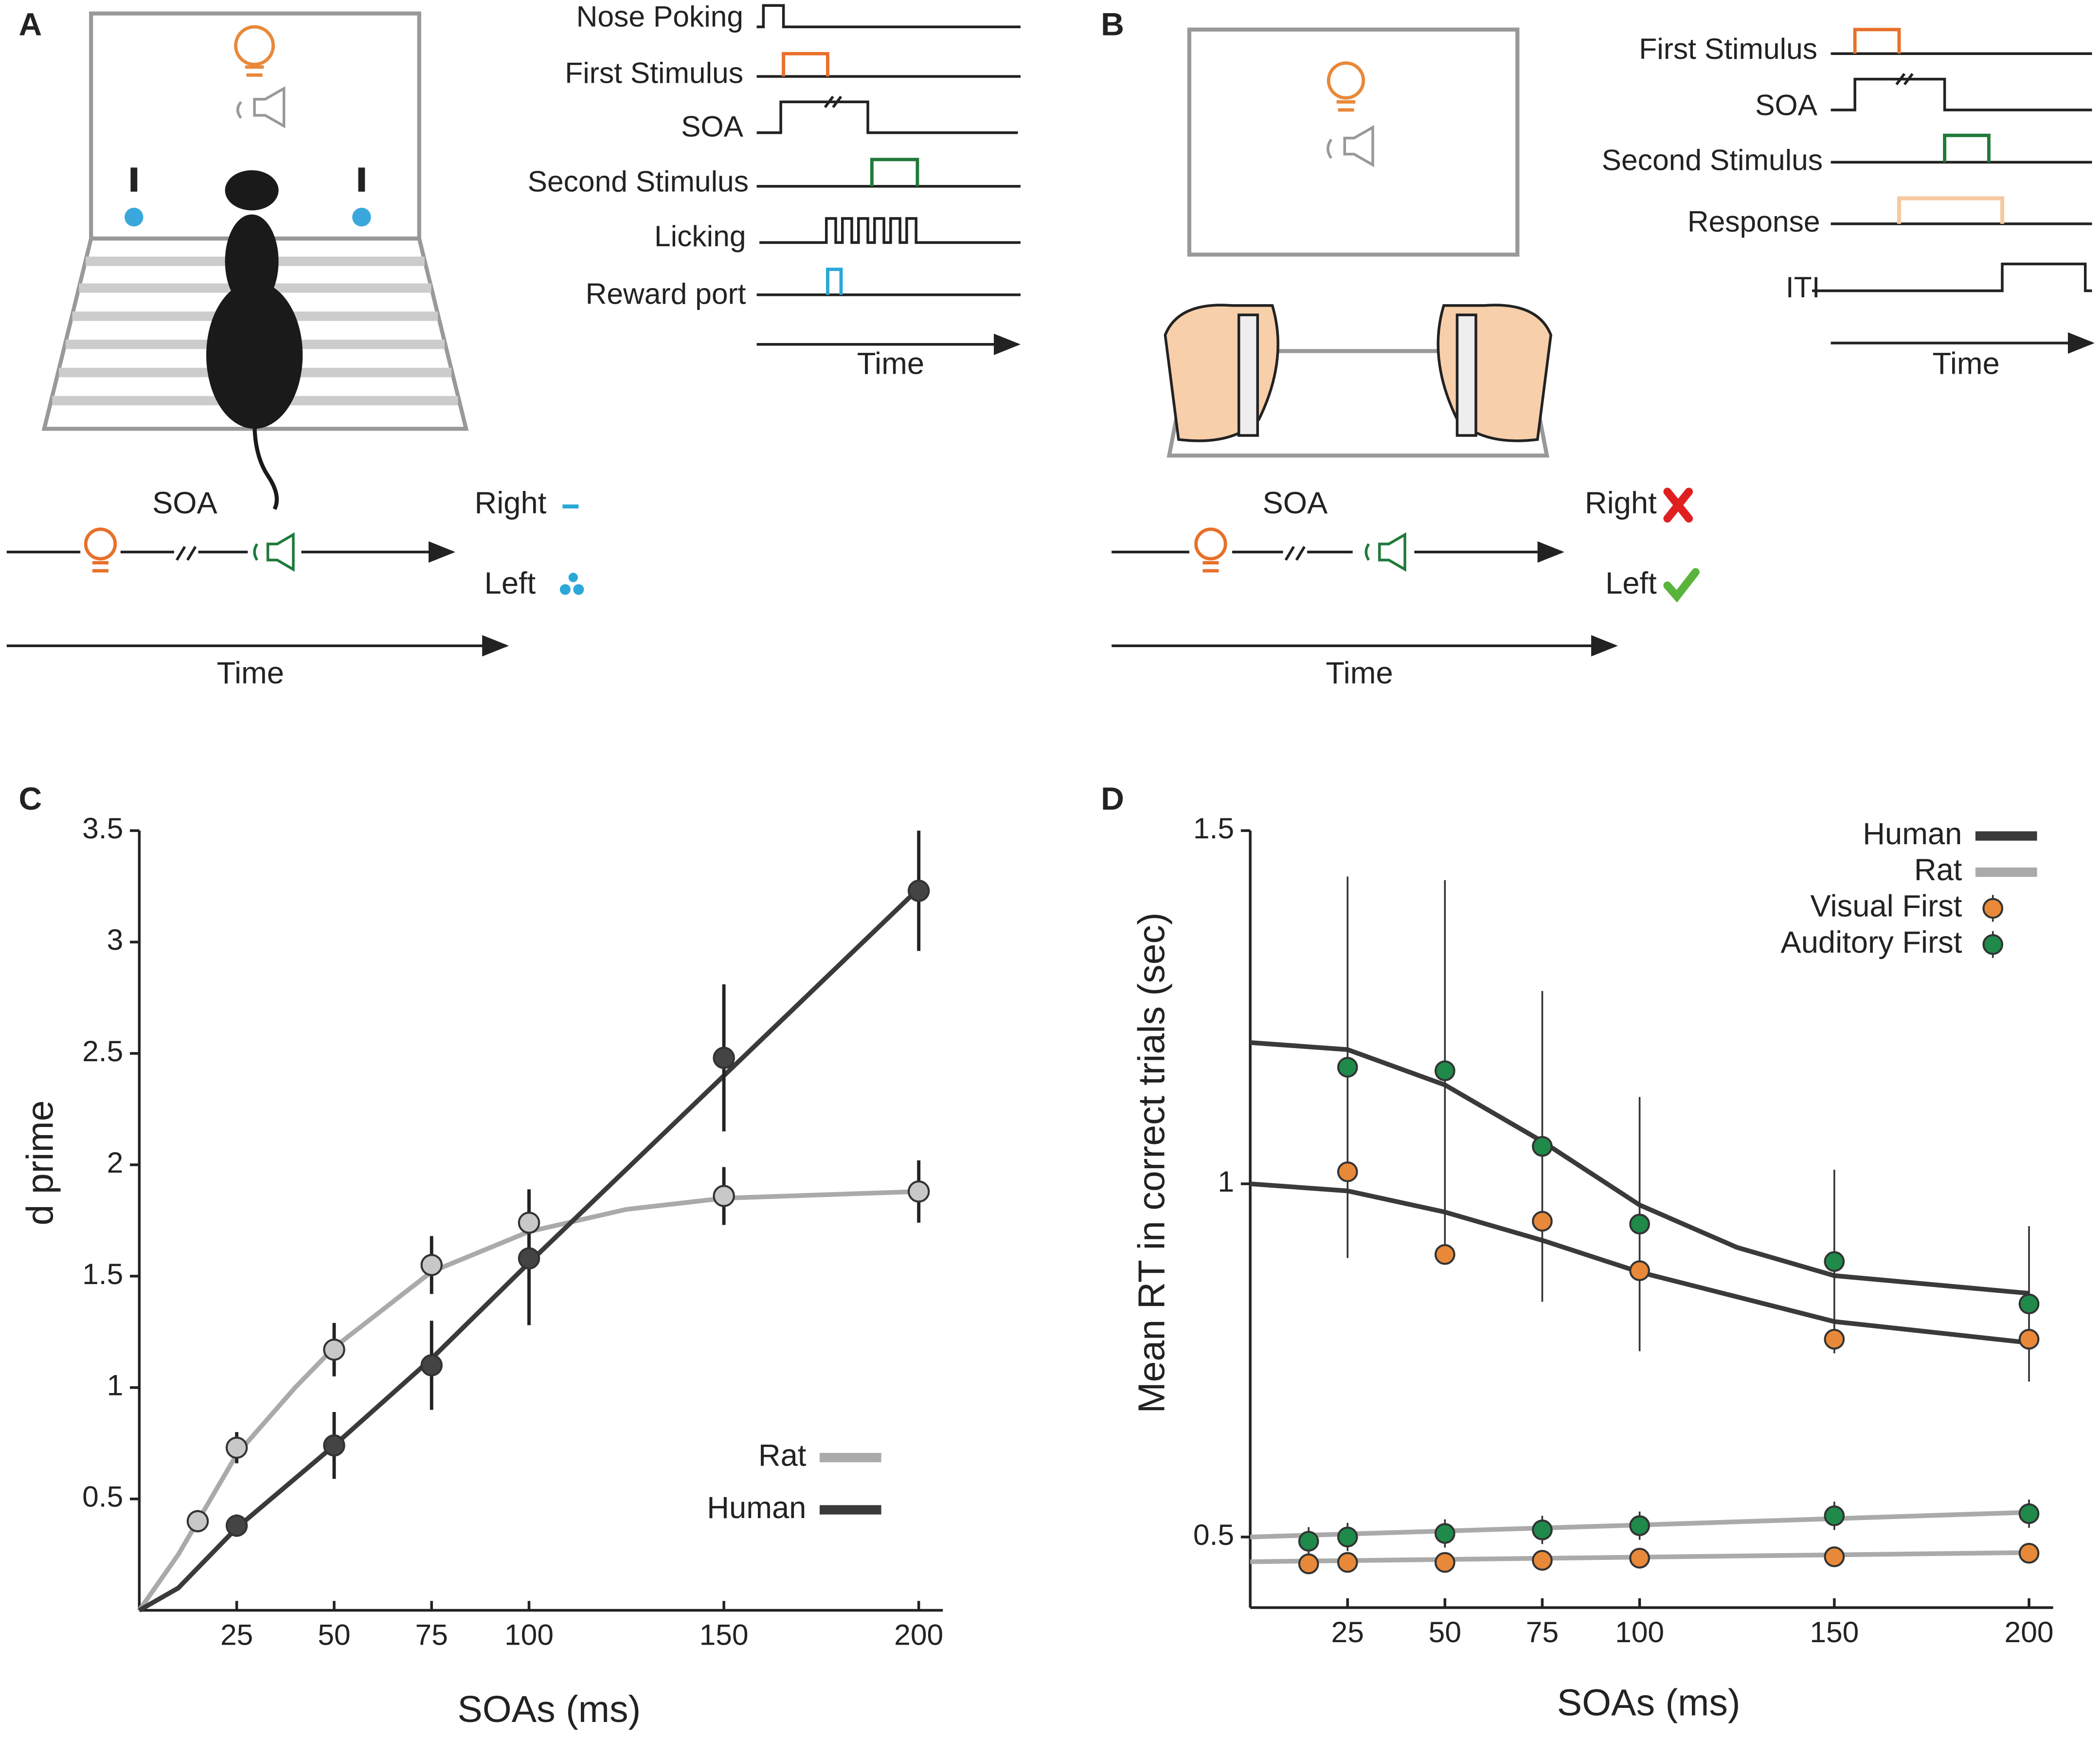 This screenshot has height=1739, width=2100. I want to click on panel-label: B, so click(1112, 25).